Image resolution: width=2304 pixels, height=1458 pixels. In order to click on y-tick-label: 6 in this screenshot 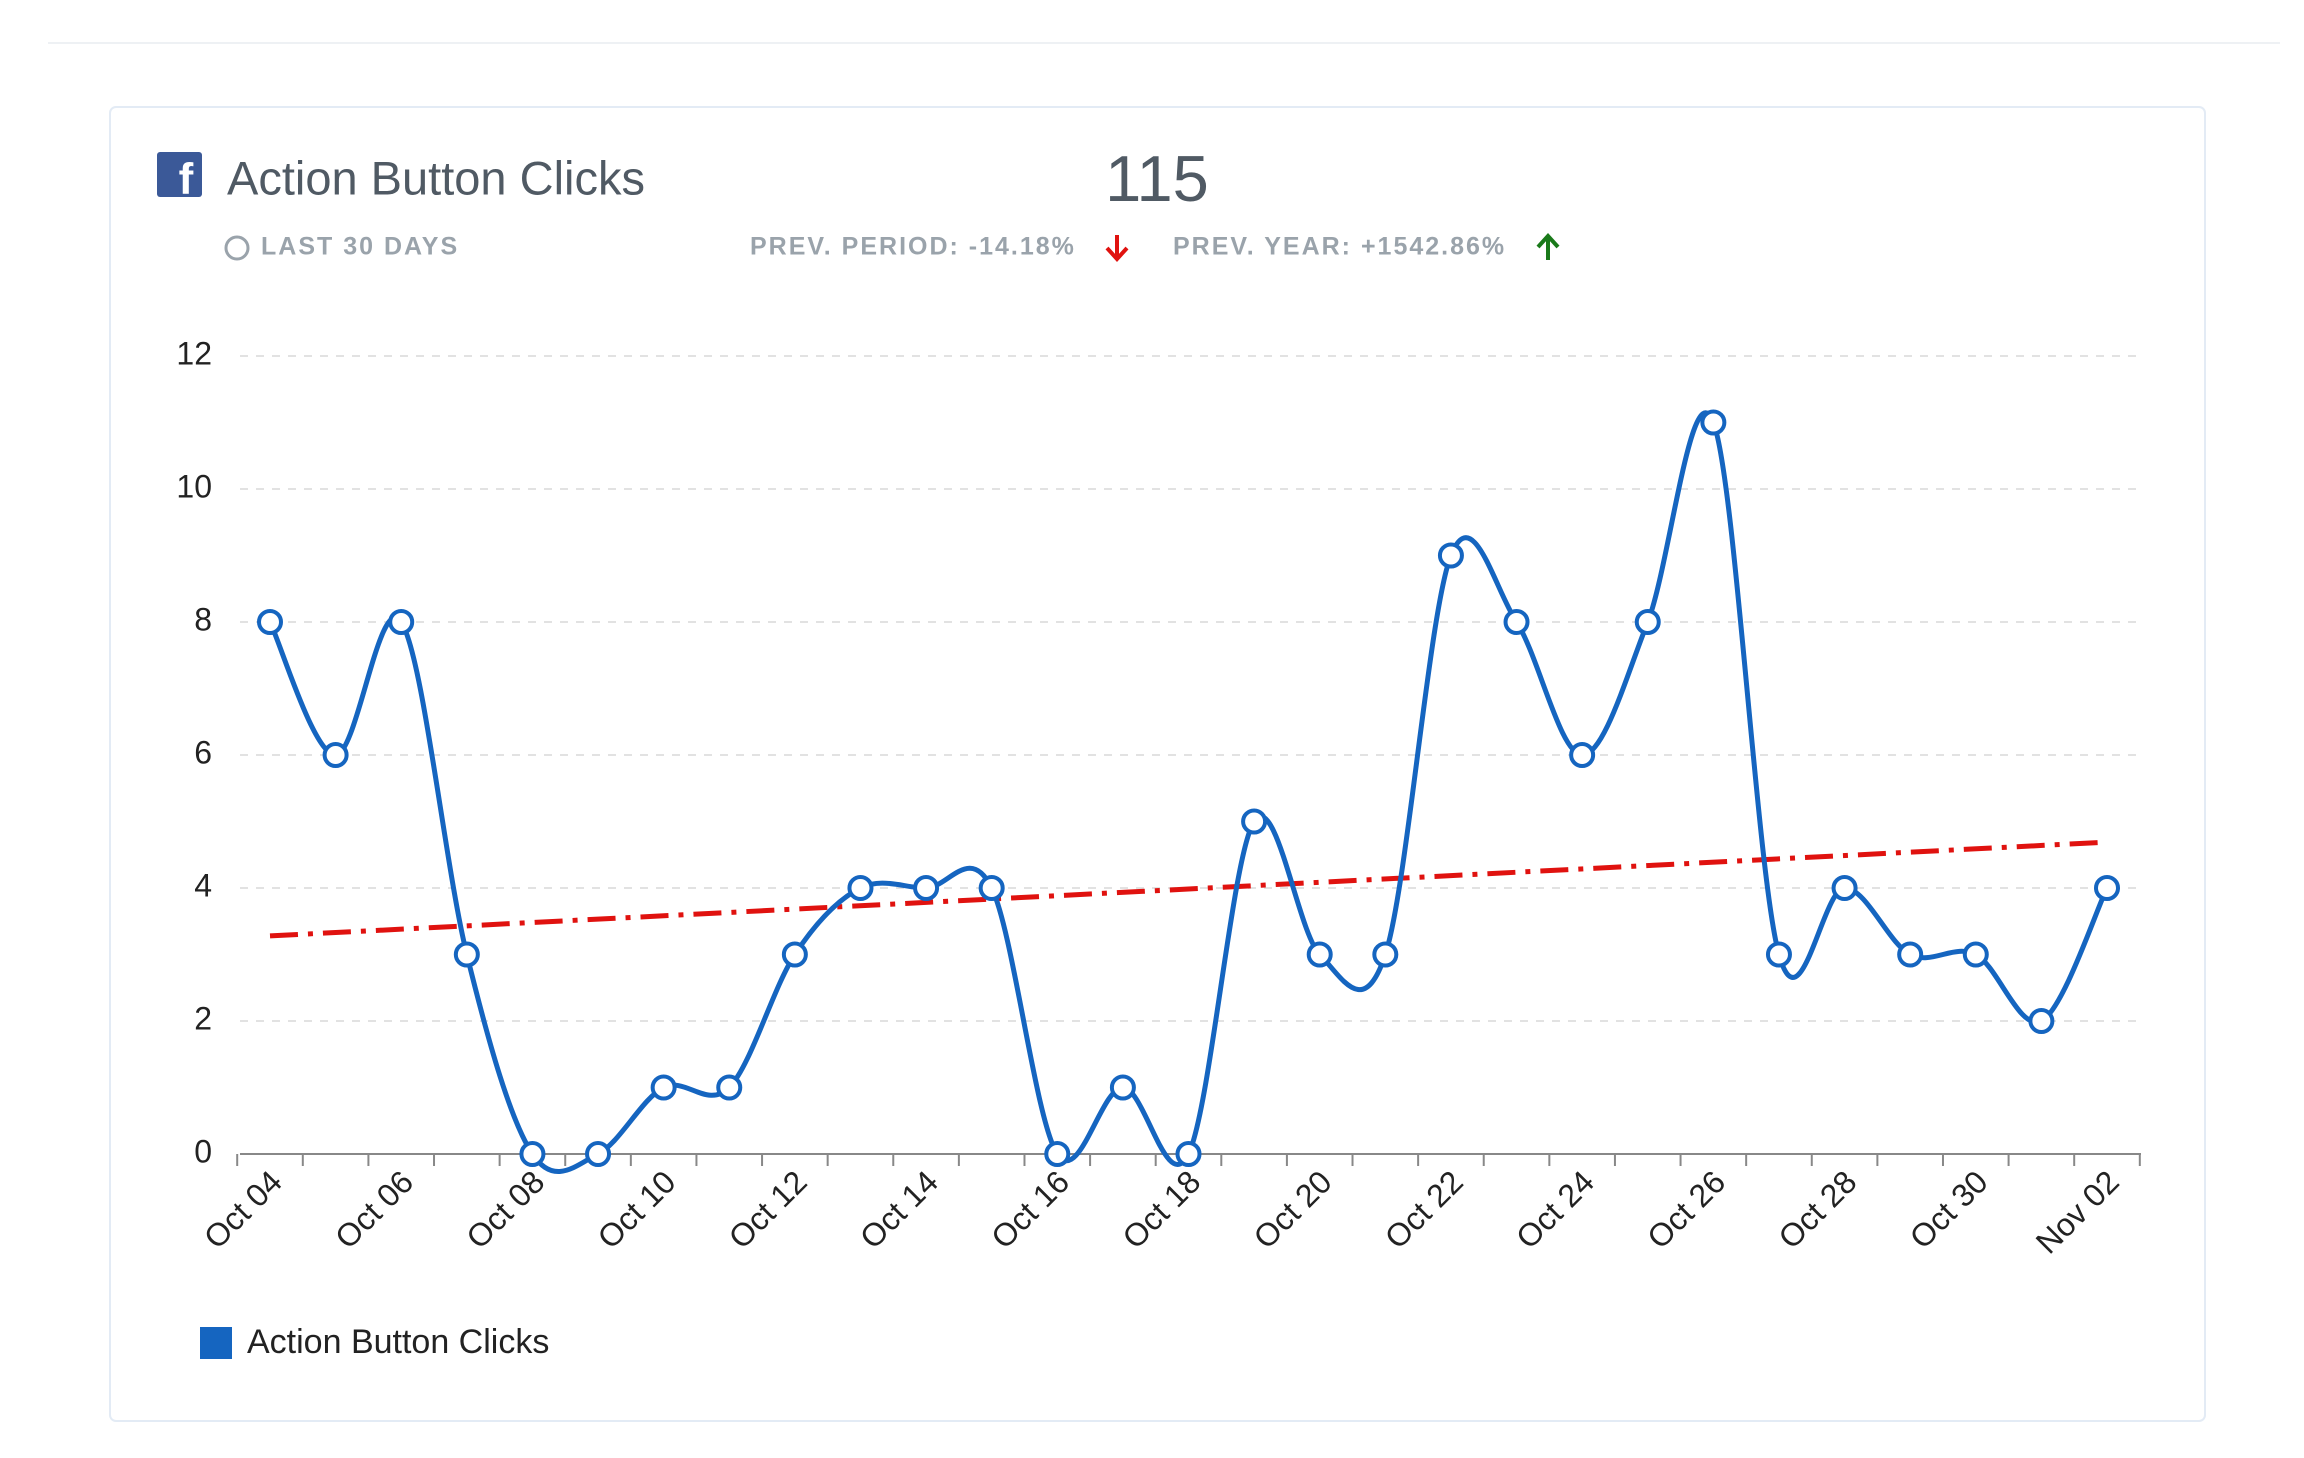, I will do `click(203, 752)`.